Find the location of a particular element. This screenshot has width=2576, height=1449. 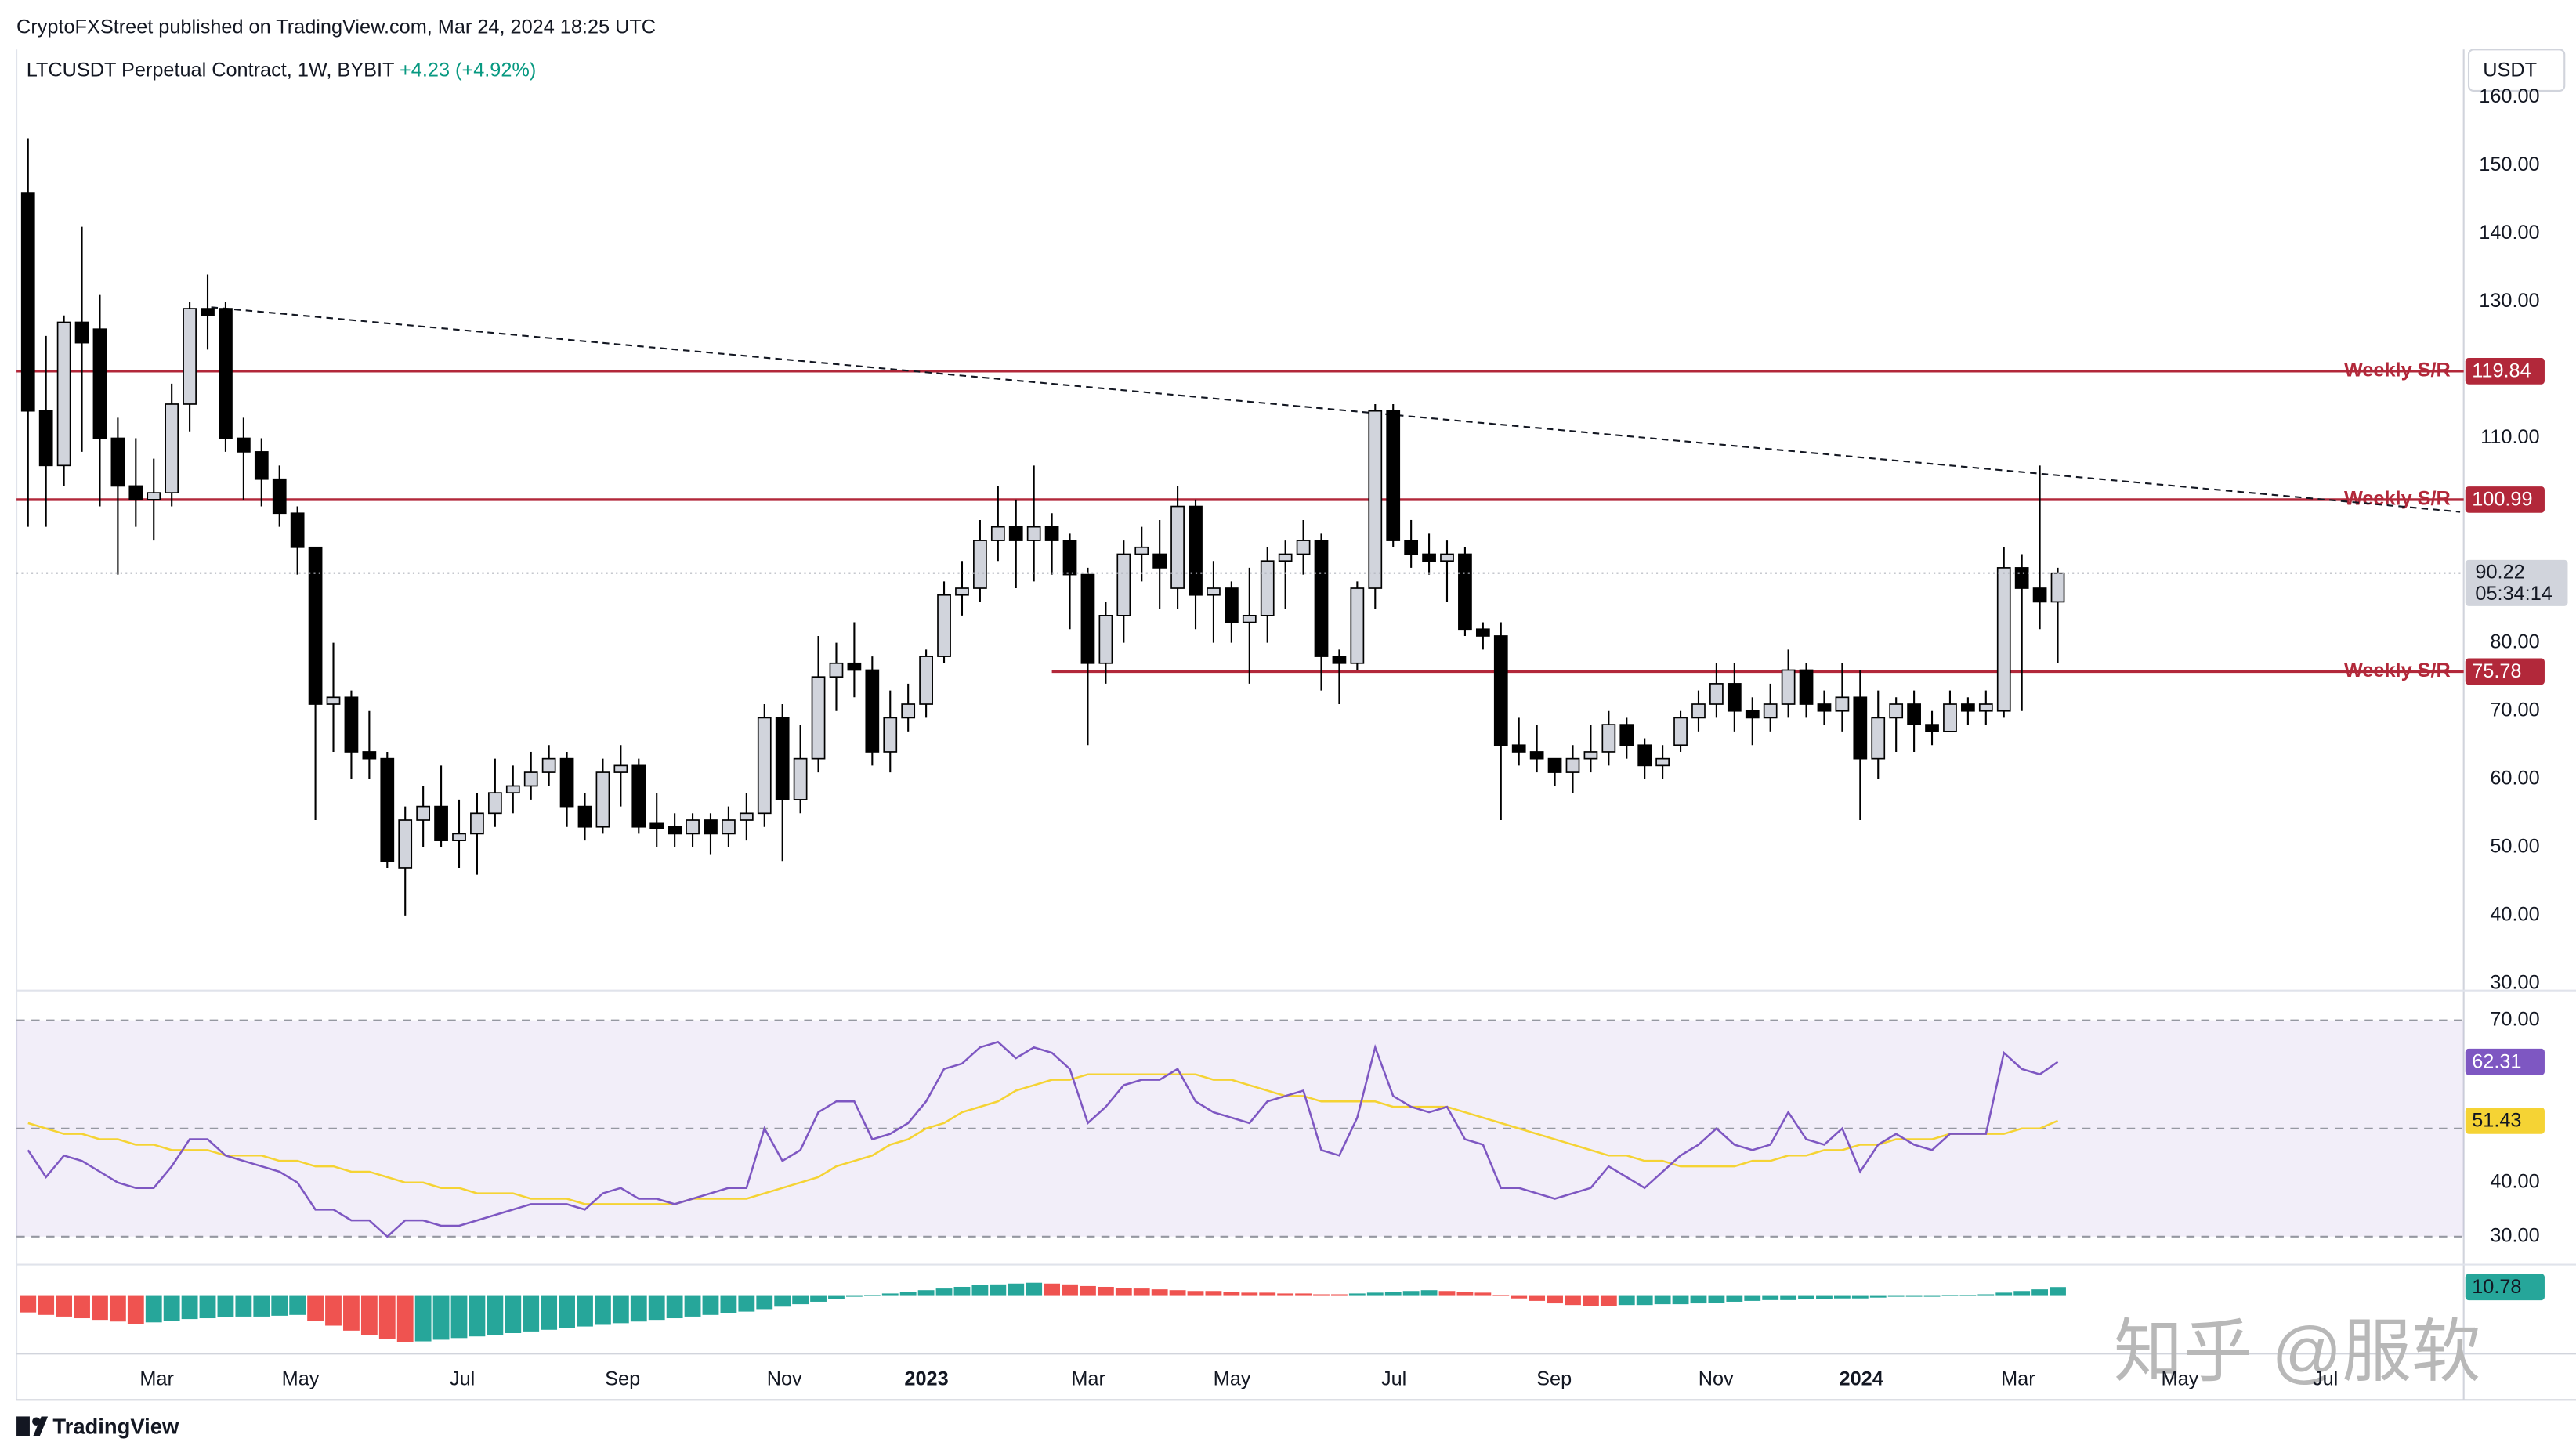

level-price-box is located at coordinates (2505, 499).